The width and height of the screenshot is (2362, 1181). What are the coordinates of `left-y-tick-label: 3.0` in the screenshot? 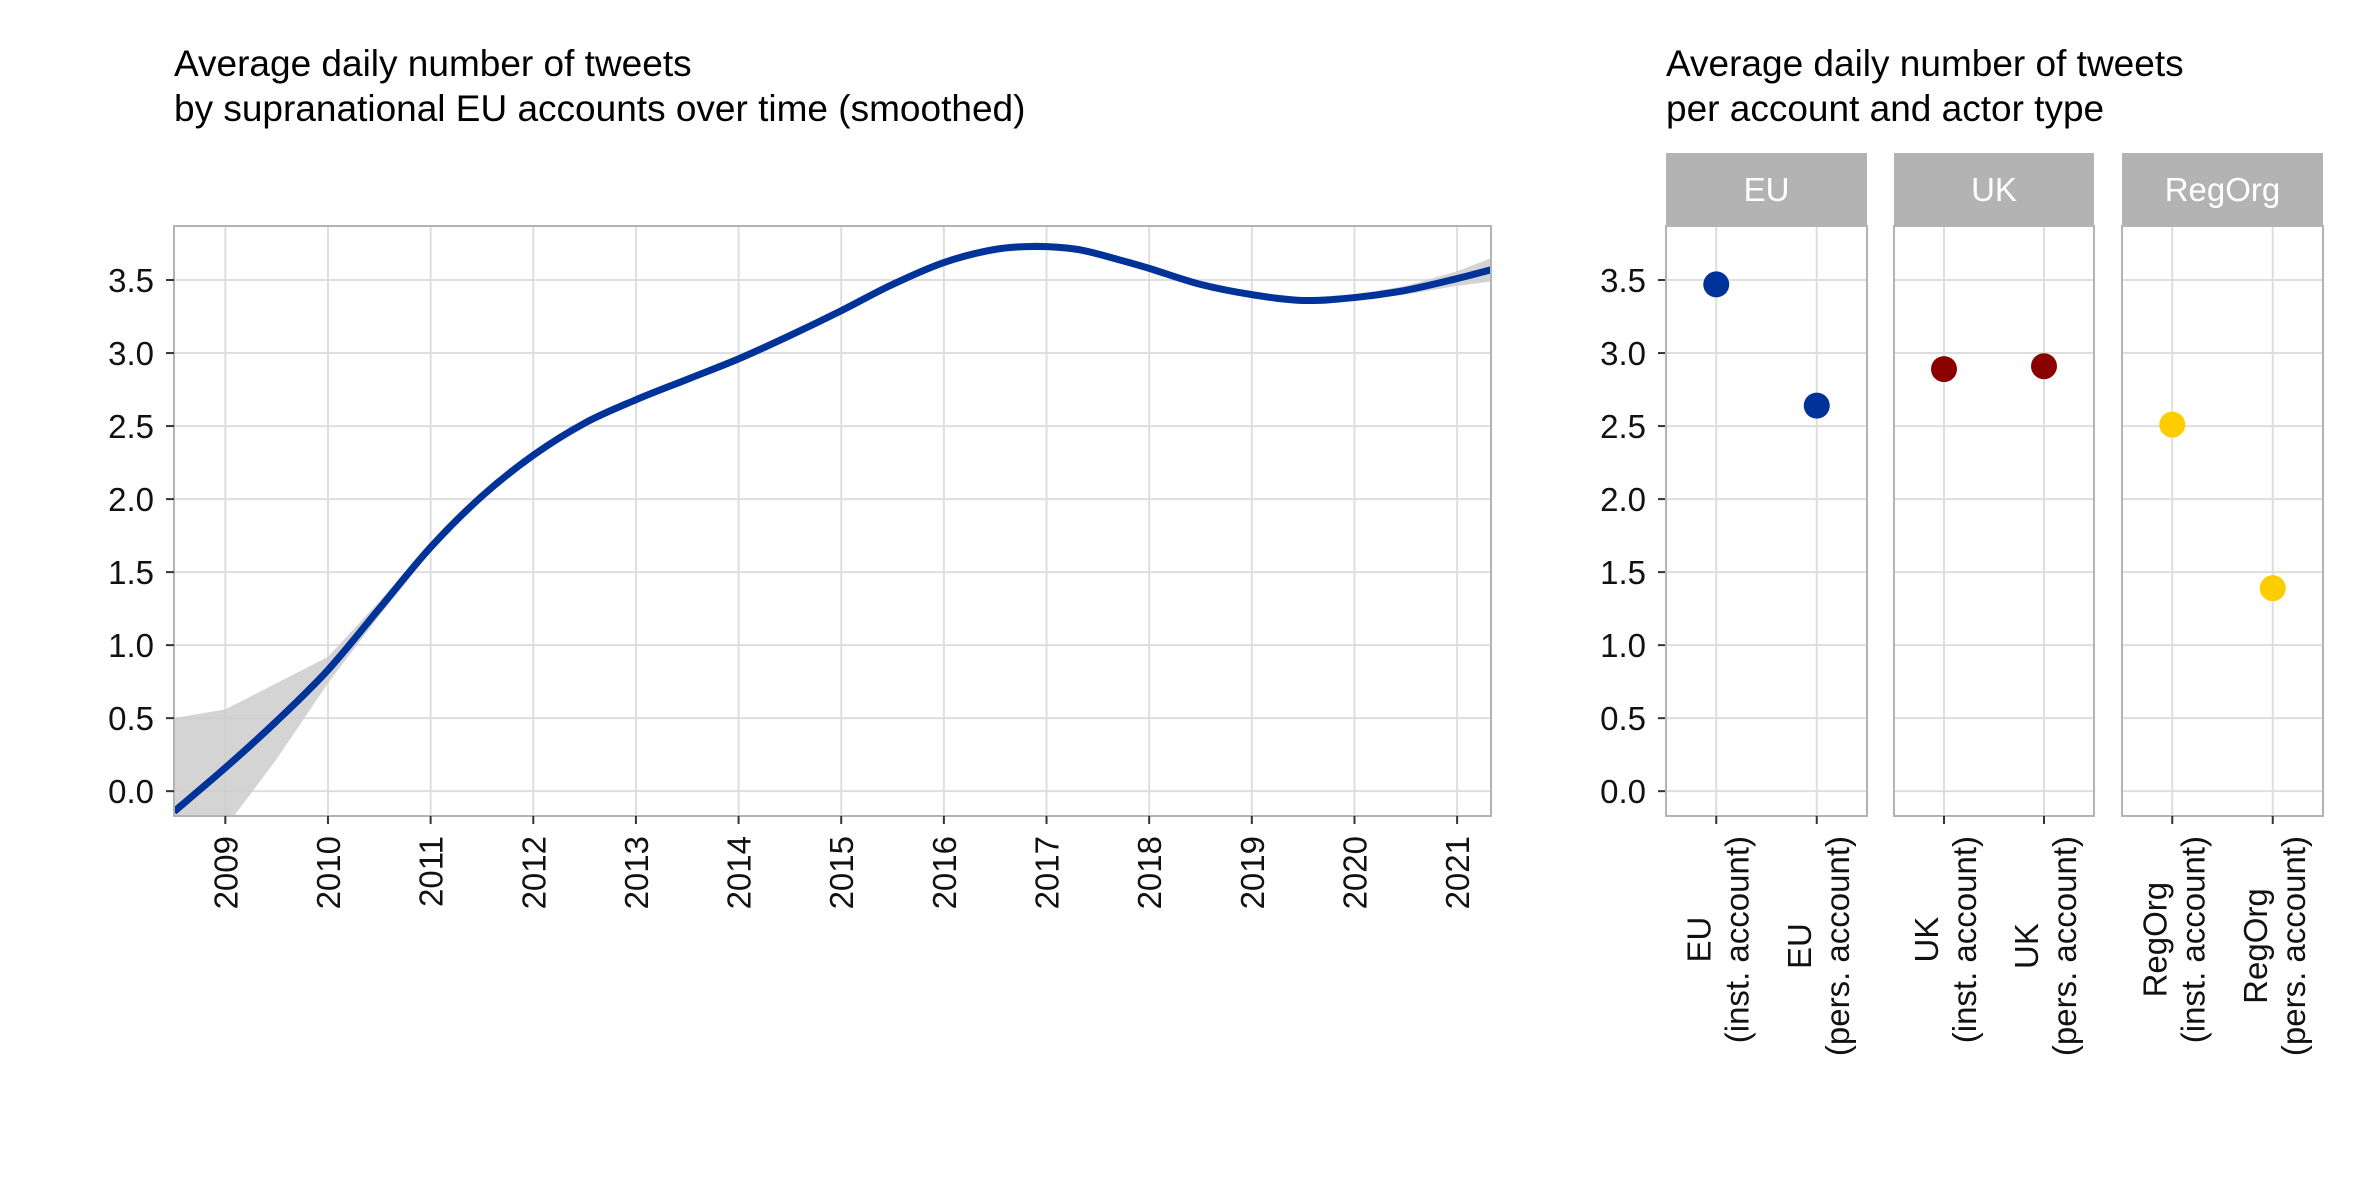 It's located at (131, 353).